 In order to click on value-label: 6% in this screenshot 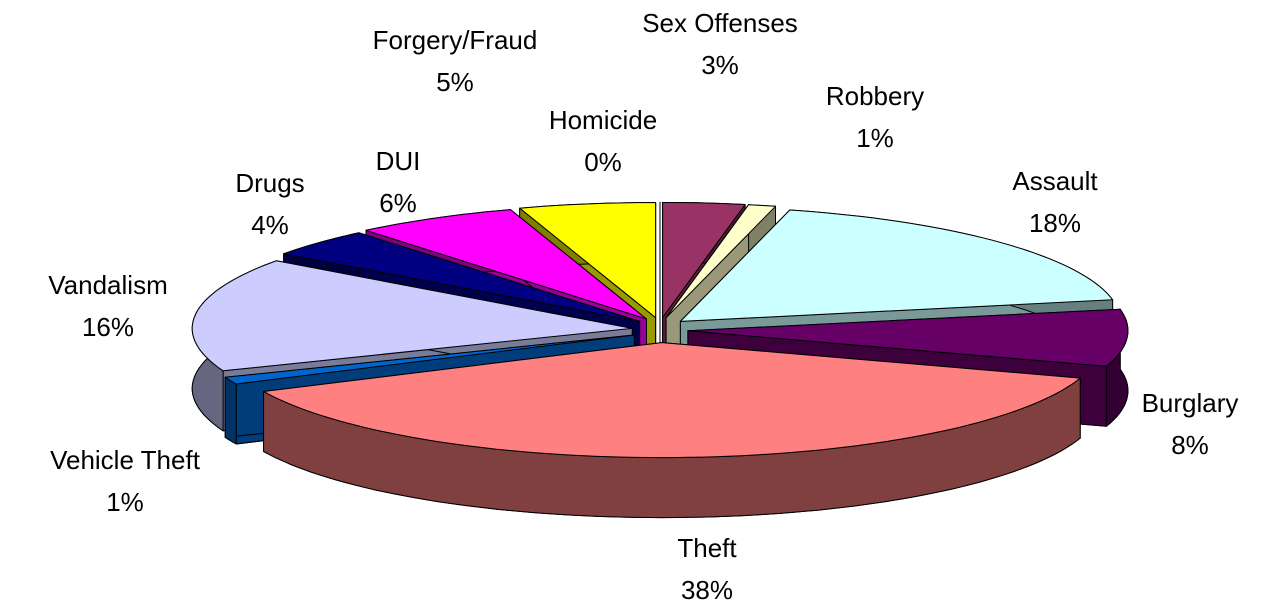, I will do `click(398, 203)`.